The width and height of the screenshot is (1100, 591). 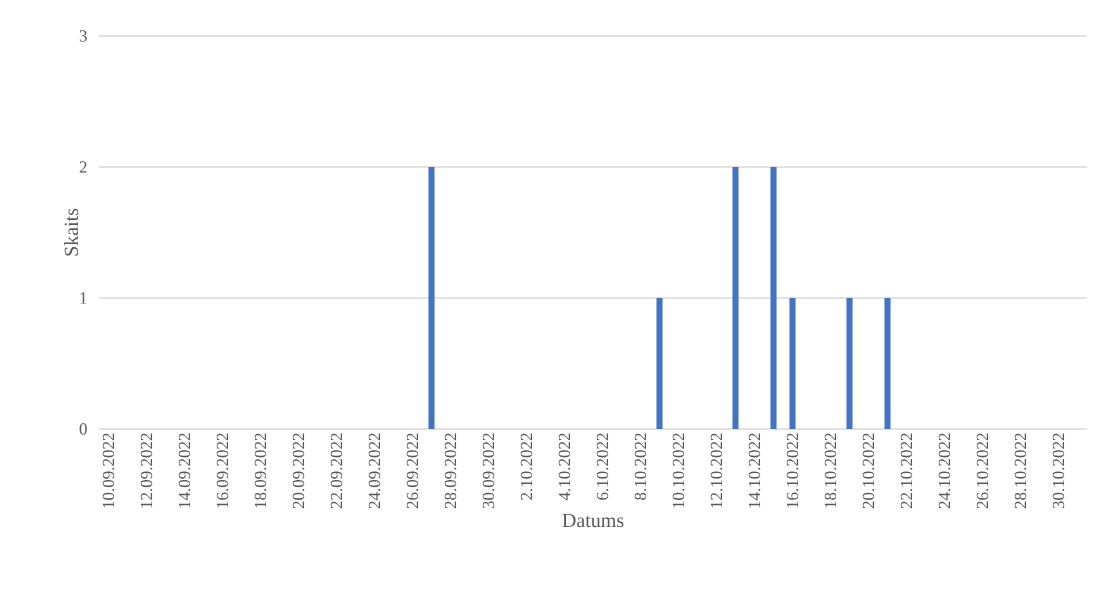 What do you see at coordinates (336, 471) in the screenshot?
I see `x-tick-label: 22.09.2022` at bounding box center [336, 471].